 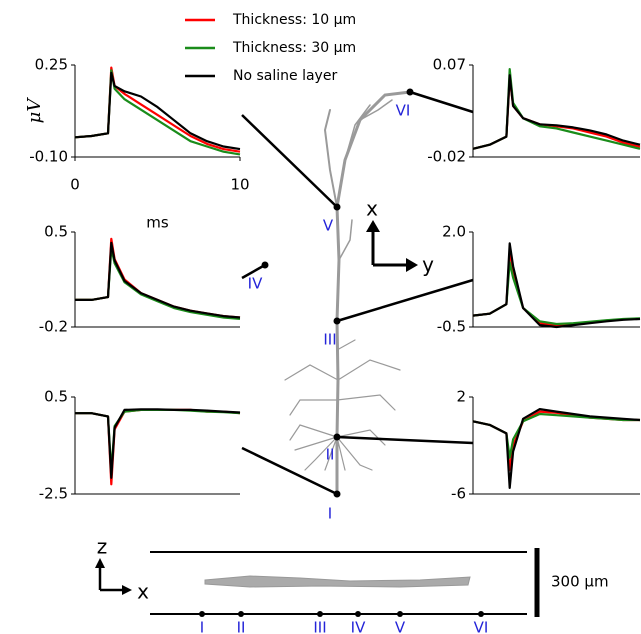 I want to click on point-label: V, so click(x=328, y=226).